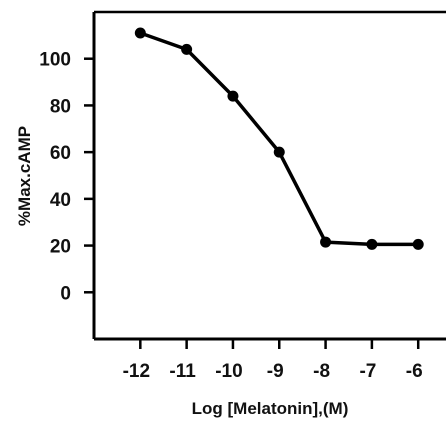  I want to click on x-tick-label: -8, so click(321, 371).